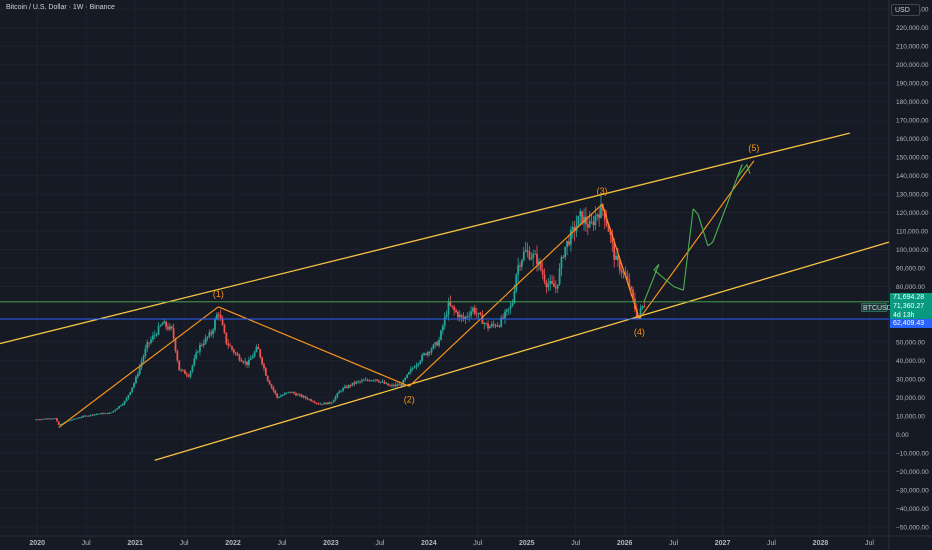 This screenshot has height=550, width=932. I want to click on symbol-title: Bitcoin / U.S. Dollar · 1W · Binance, so click(60, 7).